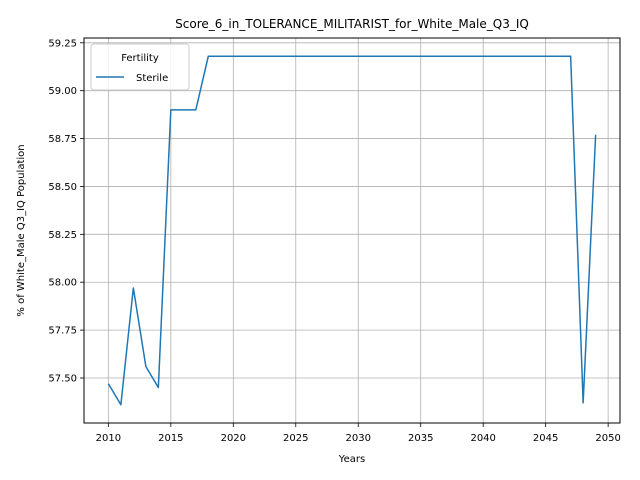 The height and width of the screenshot is (480, 640). I want to click on y-tick-label: 59.00, so click(62, 91).